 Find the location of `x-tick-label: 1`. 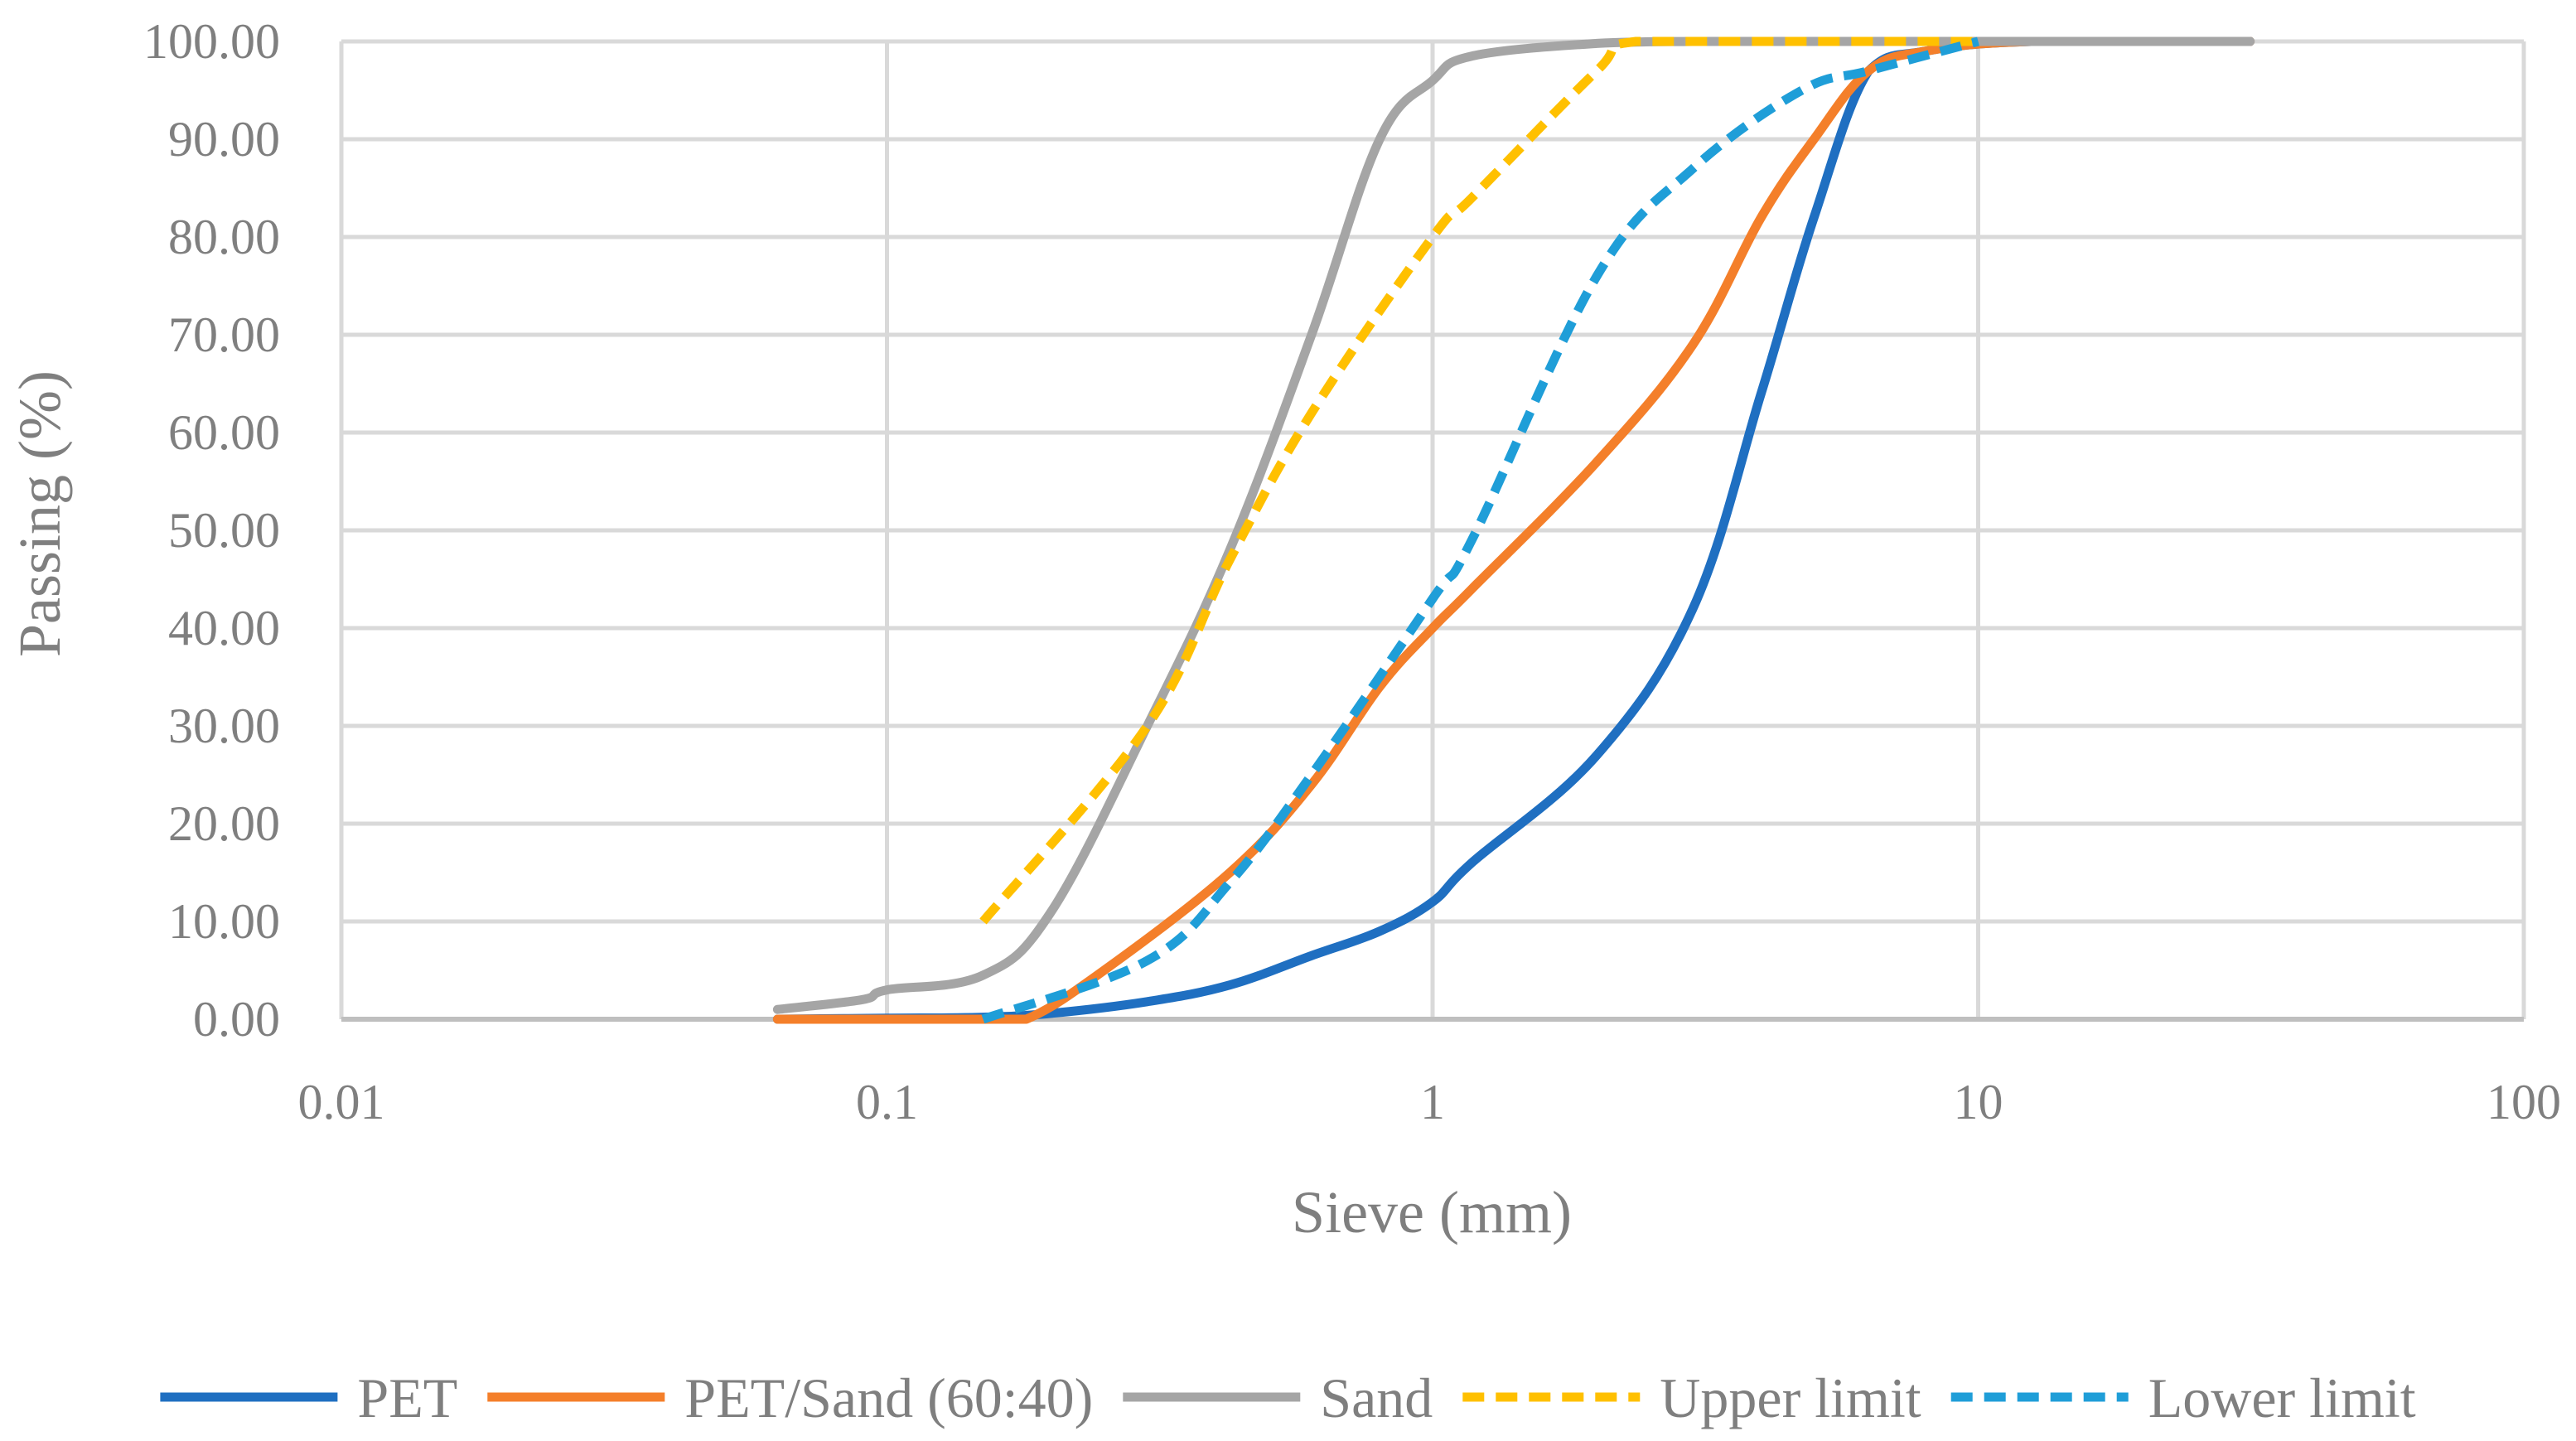

x-tick-label: 1 is located at coordinates (1432, 1102).